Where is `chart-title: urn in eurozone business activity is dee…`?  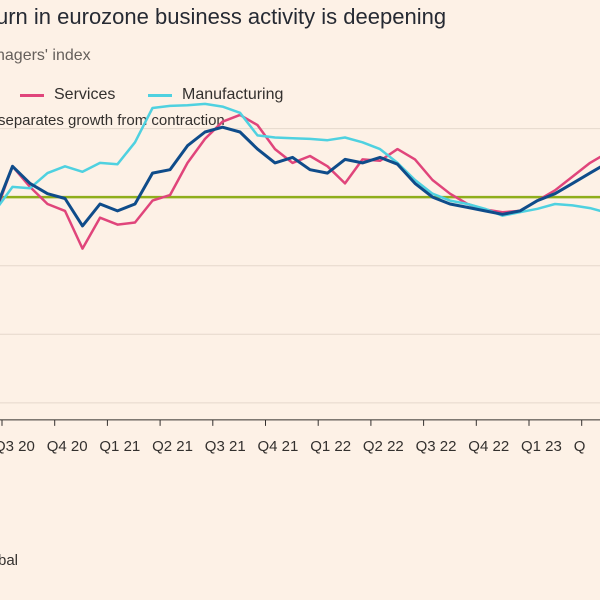 chart-title: urn in eurozone business activity is dee… is located at coordinates (223, 16).